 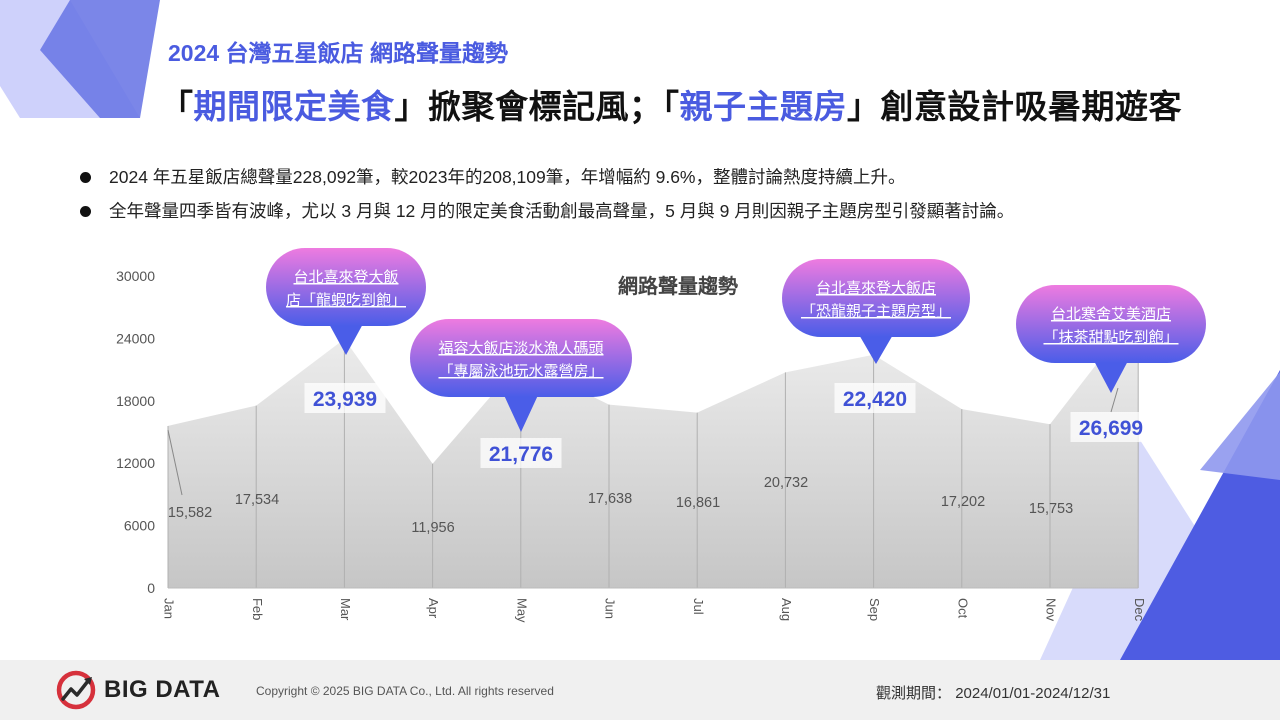 I want to click on y-tick-label: 24000, so click(x=135, y=338).